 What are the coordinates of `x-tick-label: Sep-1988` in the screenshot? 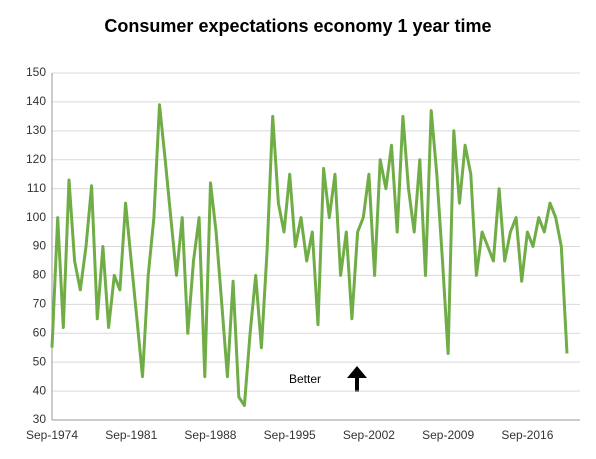 It's located at (210, 435).